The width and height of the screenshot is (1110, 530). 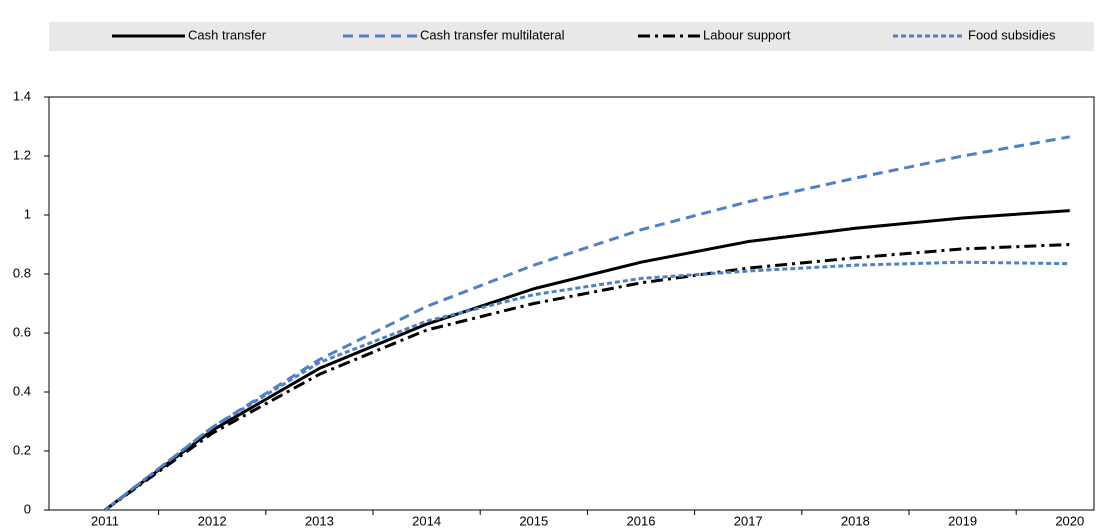 I want to click on x-tick-label: 2011, so click(x=105, y=520).